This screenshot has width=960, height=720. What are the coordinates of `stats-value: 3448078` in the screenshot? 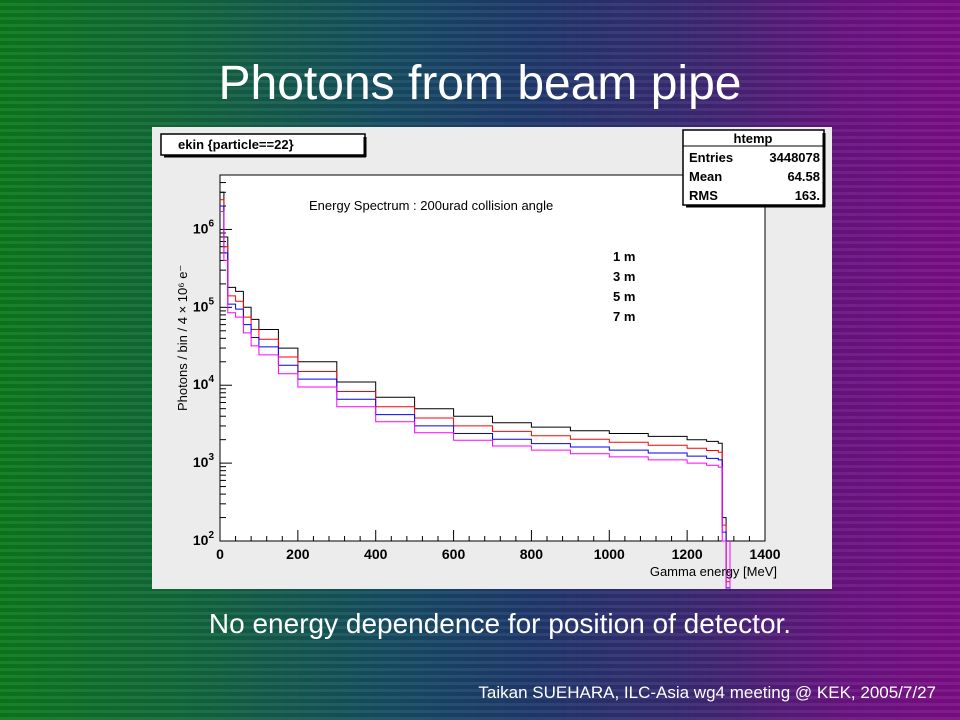 It's located at (794, 157).